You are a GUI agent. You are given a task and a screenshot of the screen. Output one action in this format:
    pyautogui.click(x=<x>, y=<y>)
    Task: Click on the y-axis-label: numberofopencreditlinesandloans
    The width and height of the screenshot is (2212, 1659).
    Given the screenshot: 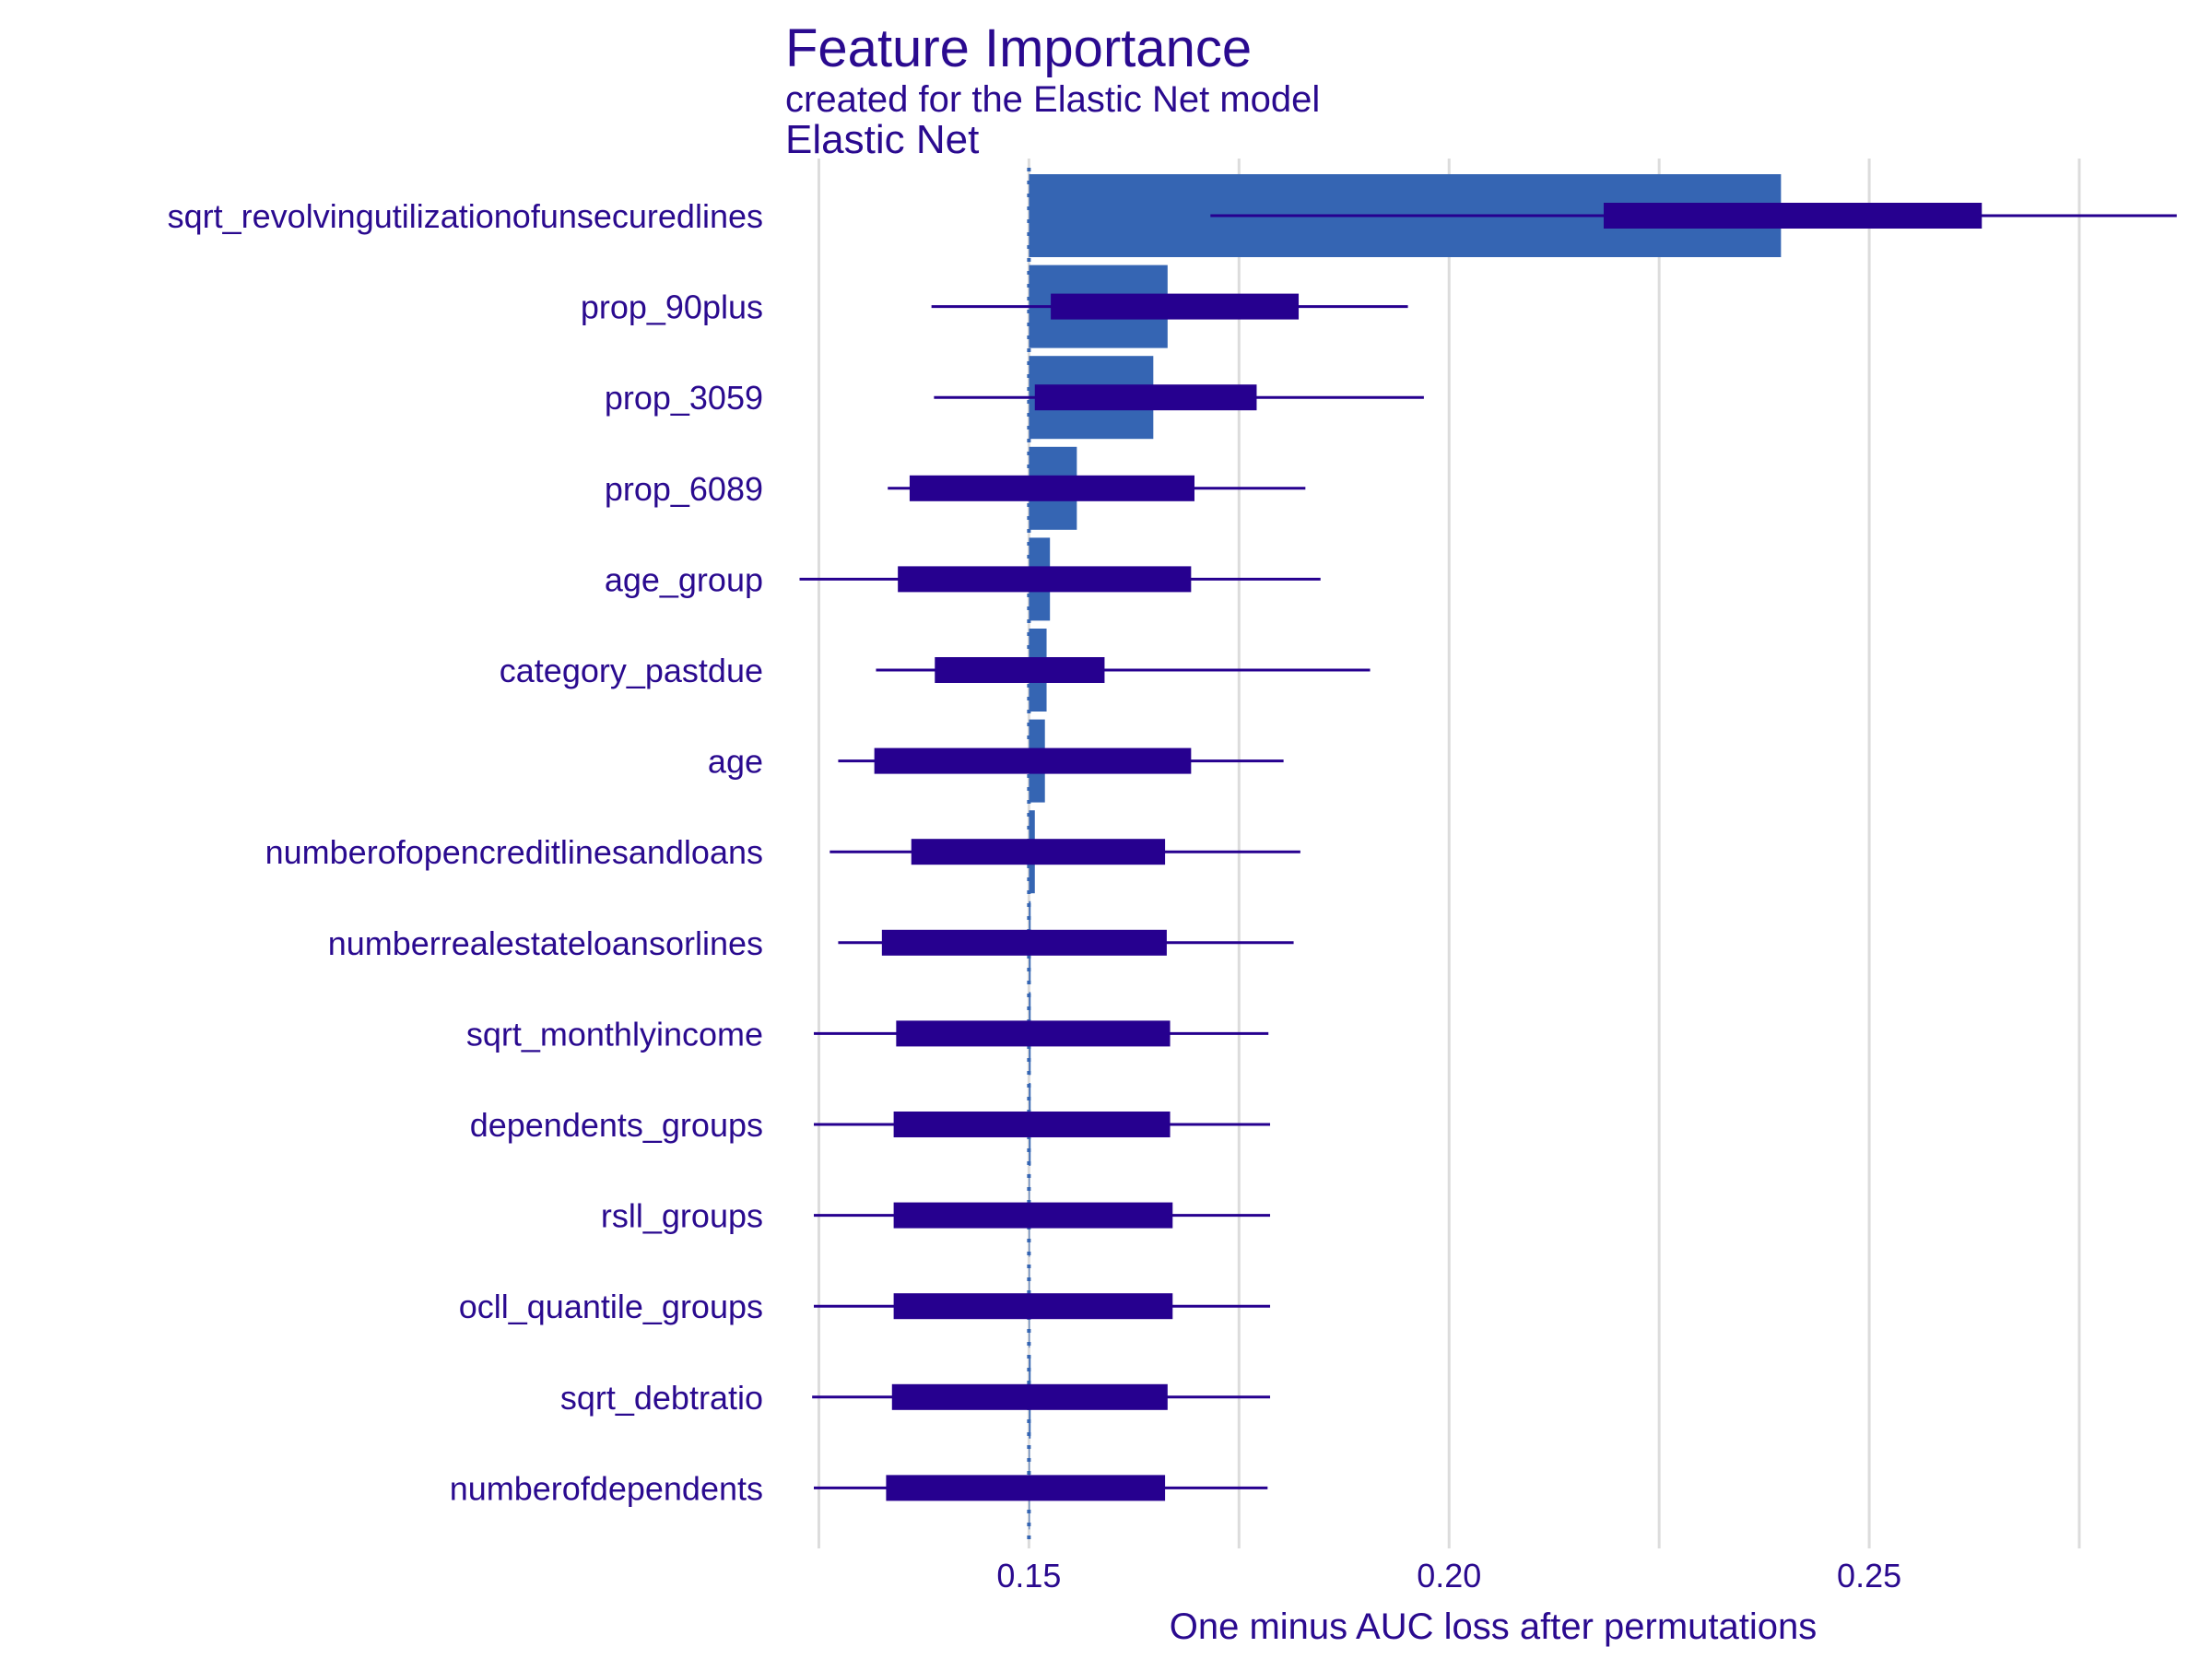 What is the action you would take?
    pyautogui.click(x=514, y=852)
    